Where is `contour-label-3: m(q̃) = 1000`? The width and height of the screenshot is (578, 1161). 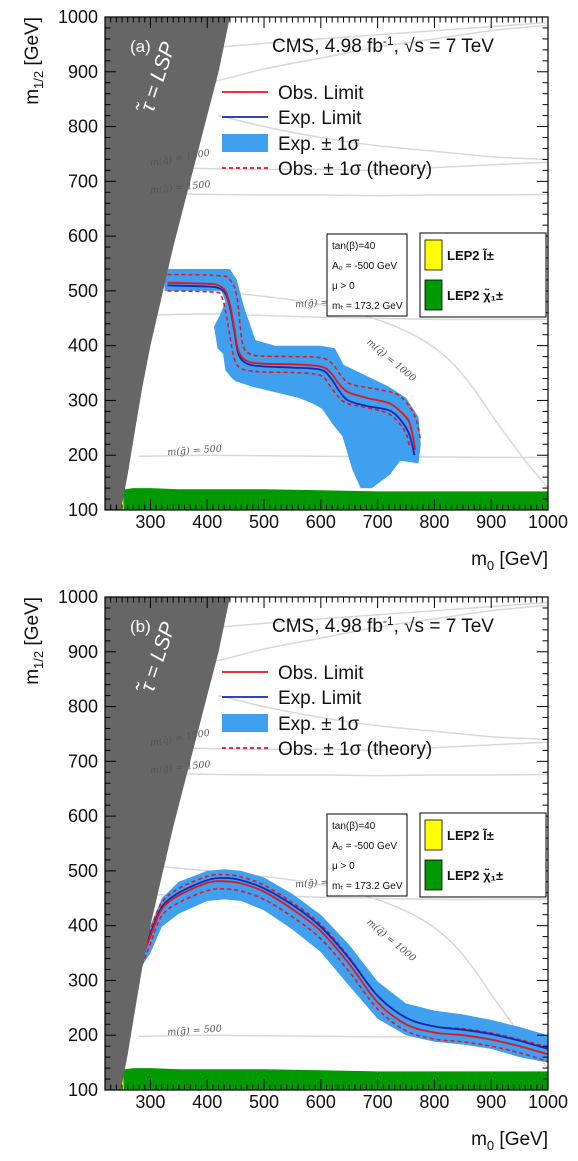 contour-label-3: m(q̃) = 1000 is located at coordinates (391, 360).